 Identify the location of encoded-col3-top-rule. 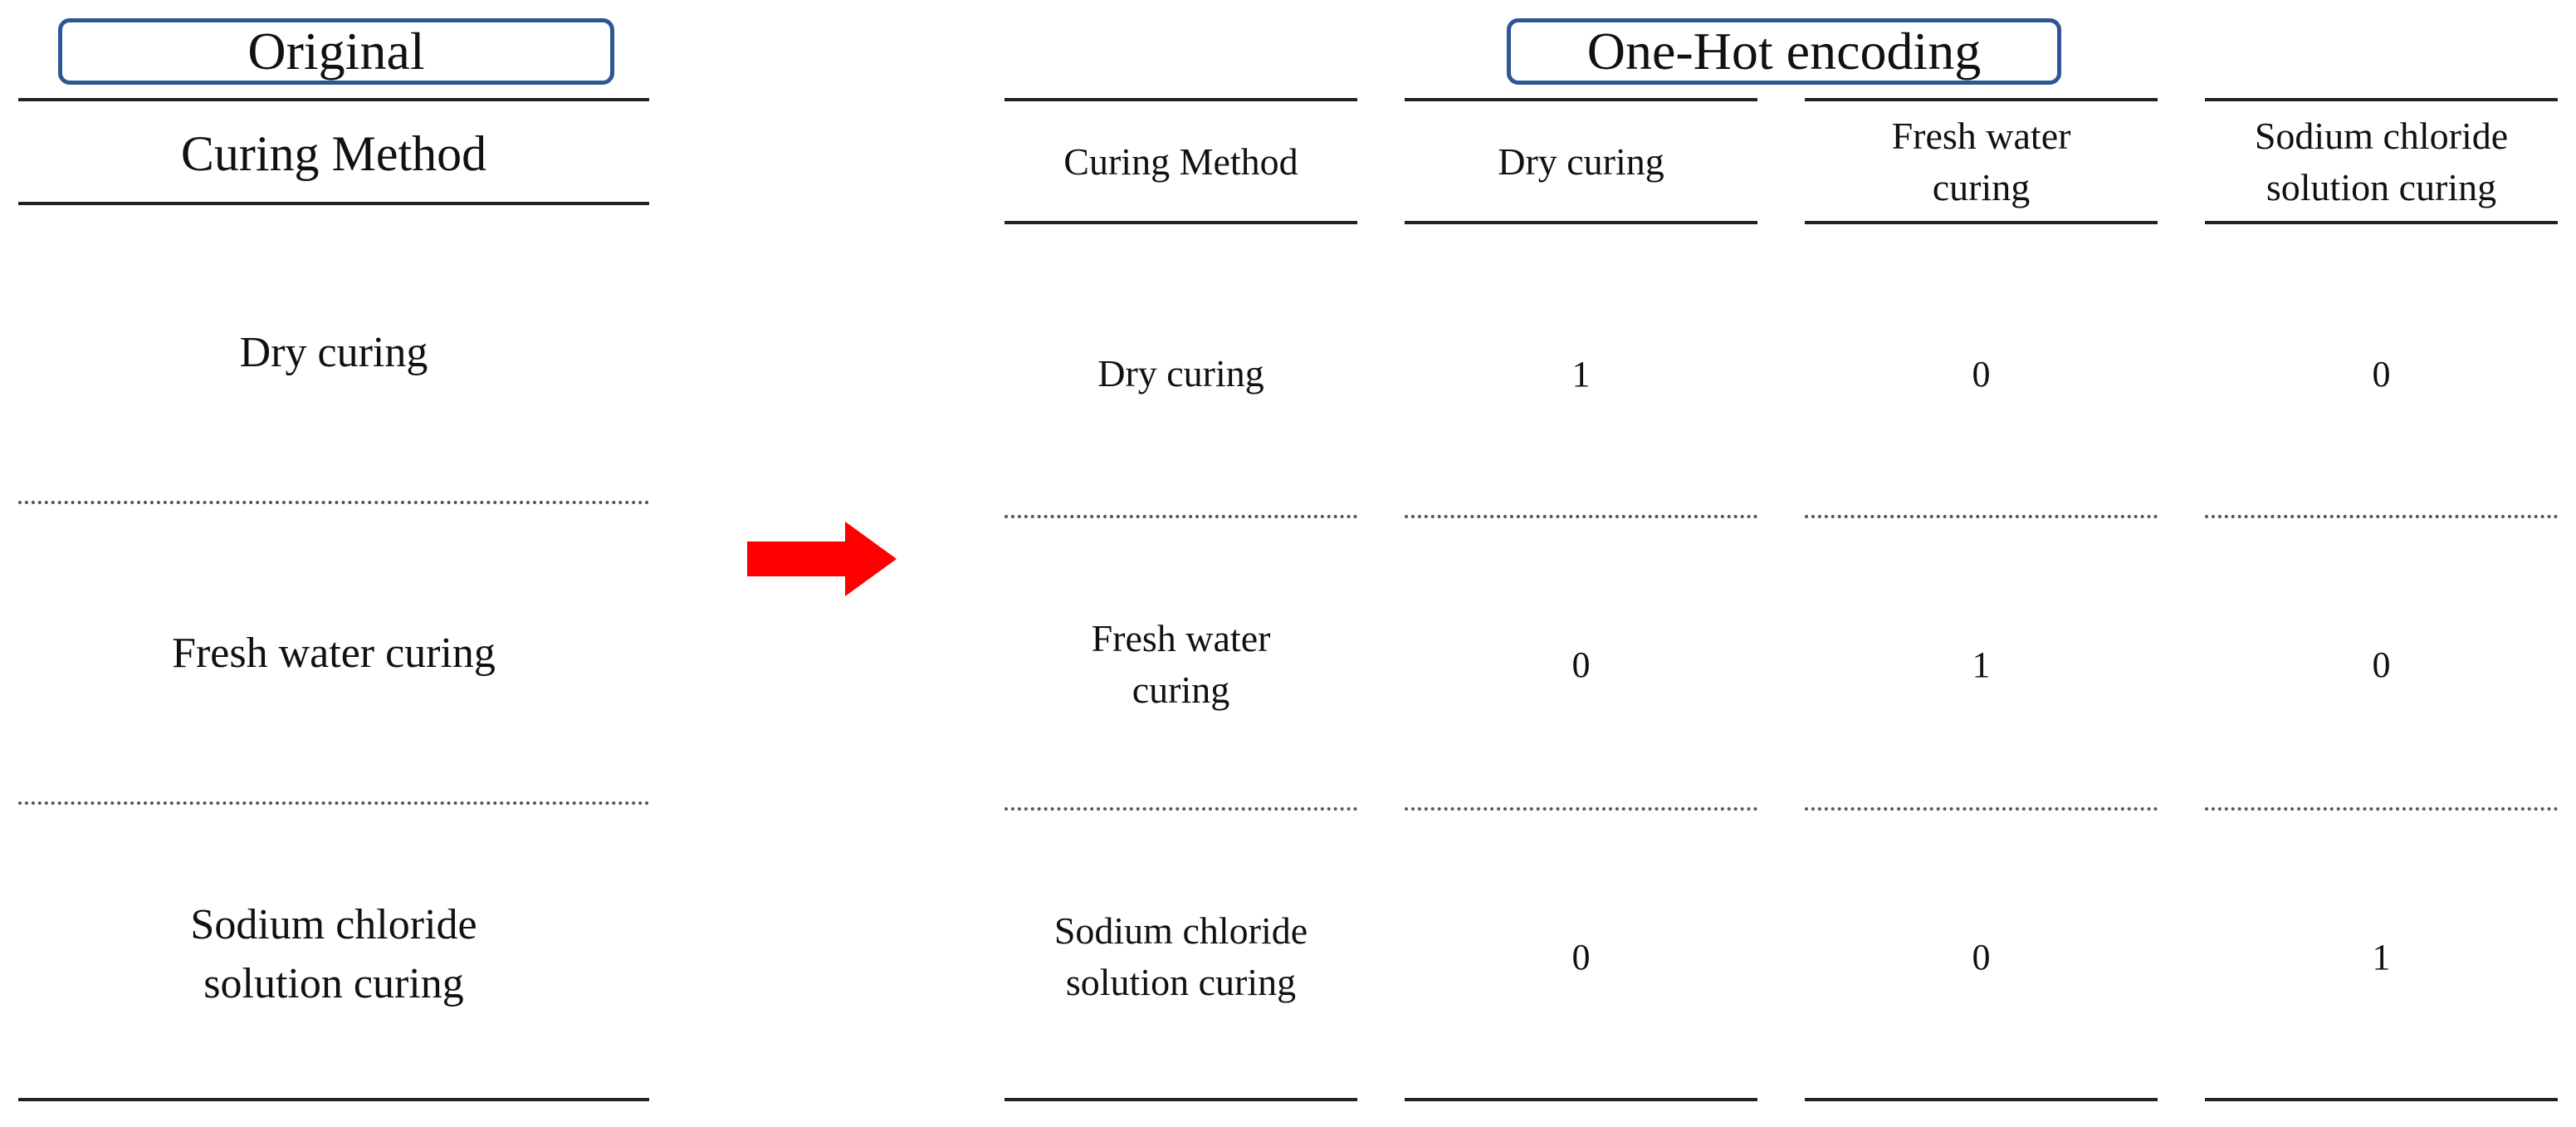
(1981, 99).